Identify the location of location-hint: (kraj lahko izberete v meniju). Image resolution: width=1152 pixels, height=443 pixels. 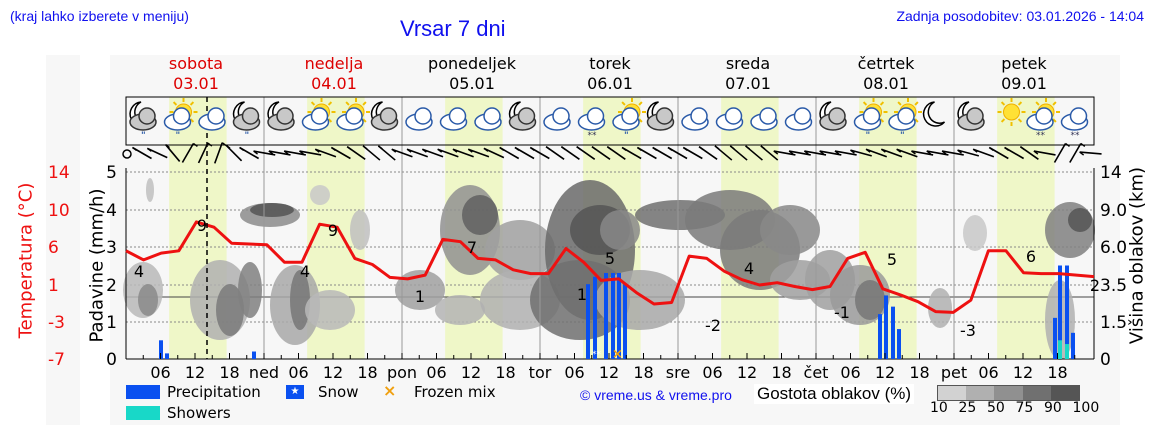
(99, 16).